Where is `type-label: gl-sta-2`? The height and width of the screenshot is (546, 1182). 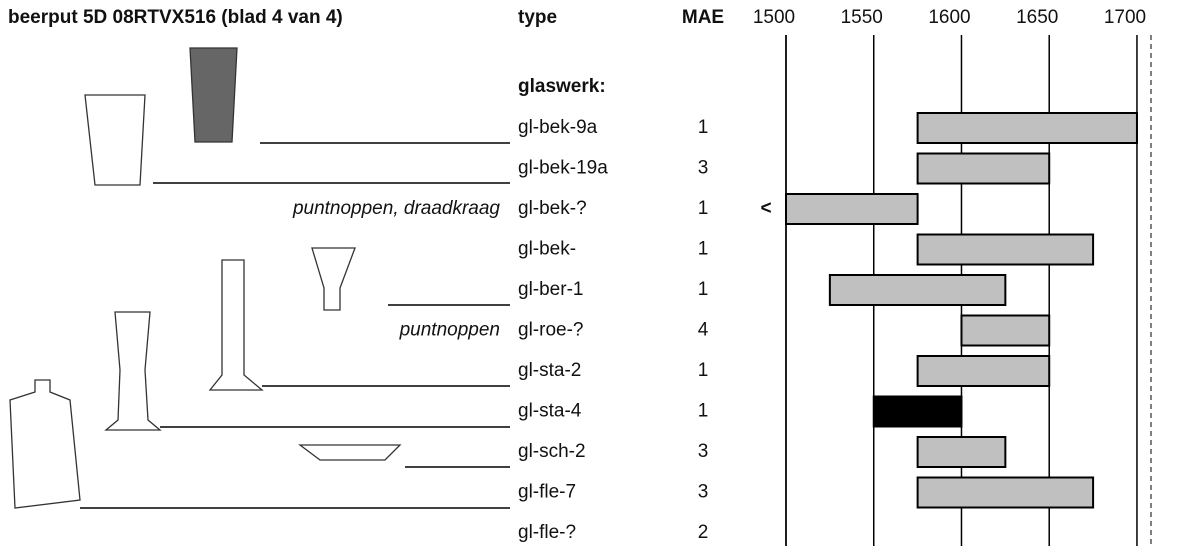 type-label: gl-sta-2 is located at coordinates (549, 370).